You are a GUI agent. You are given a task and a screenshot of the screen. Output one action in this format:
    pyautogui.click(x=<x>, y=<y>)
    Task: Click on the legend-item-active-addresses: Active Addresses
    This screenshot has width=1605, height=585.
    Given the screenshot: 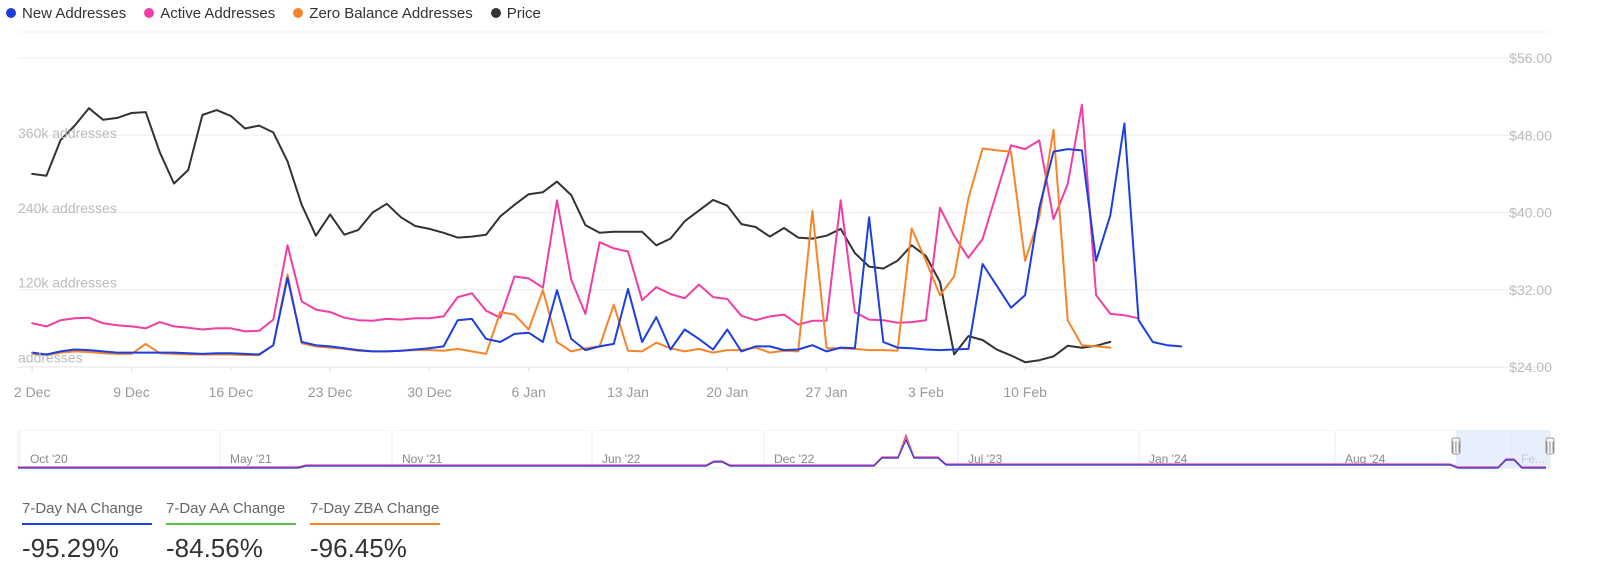 What is the action you would take?
    pyautogui.click(x=209, y=13)
    